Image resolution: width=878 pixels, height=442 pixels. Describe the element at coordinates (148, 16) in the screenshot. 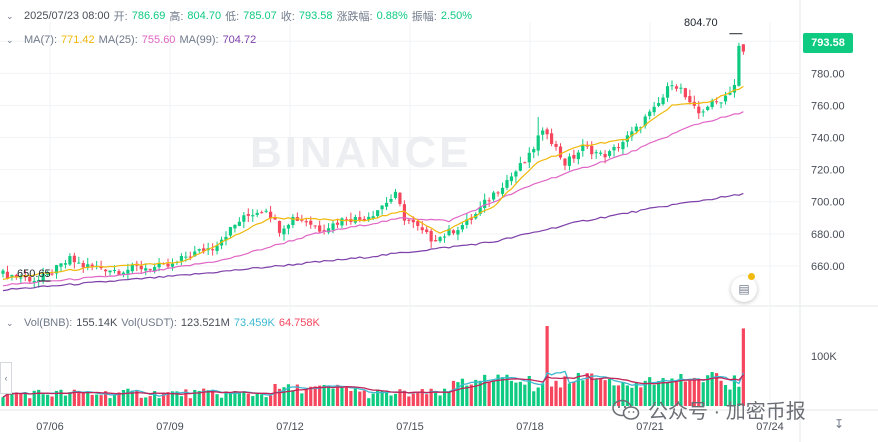

I see `open-value: 786.69` at that location.